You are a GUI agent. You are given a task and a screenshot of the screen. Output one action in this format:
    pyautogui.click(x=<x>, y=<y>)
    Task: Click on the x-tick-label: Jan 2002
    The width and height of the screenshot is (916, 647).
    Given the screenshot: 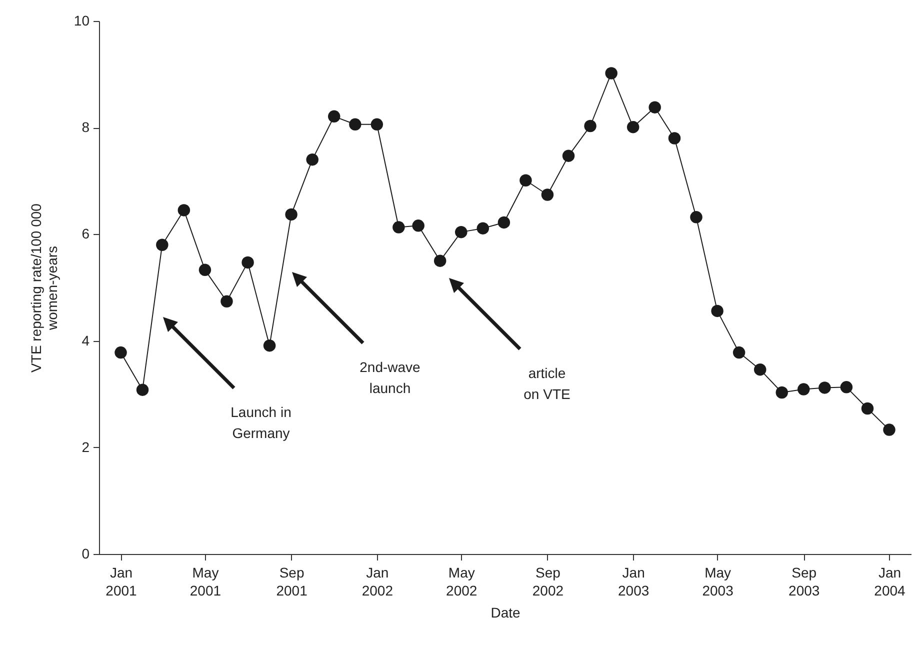 What is the action you would take?
    pyautogui.click(x=378, y=581)
    